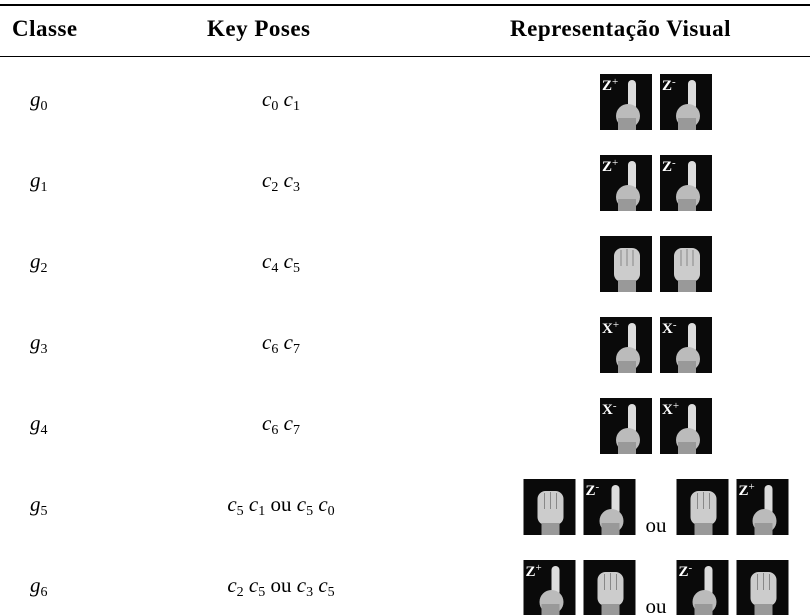 This screenshot has width=810, height=615. I want to click on math-symbol: c1, so click(292, 100).